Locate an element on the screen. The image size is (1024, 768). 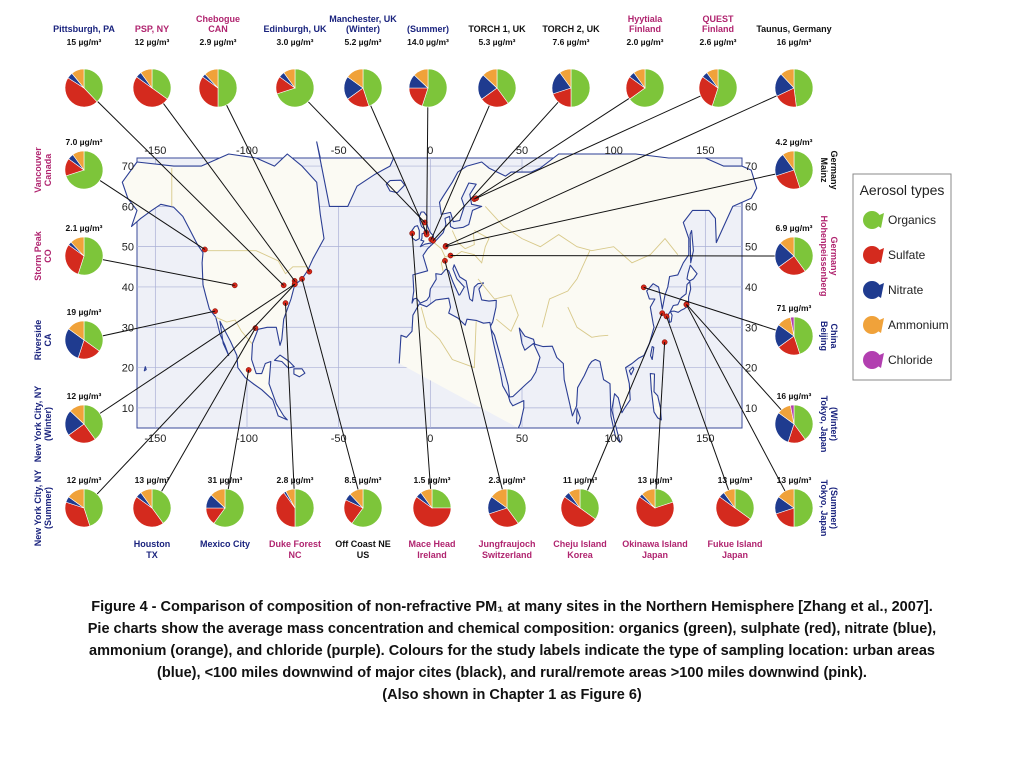
site-group: Manchester, UK(Winter) 5.2 µg/m³ is located at coordinates (363, 61).